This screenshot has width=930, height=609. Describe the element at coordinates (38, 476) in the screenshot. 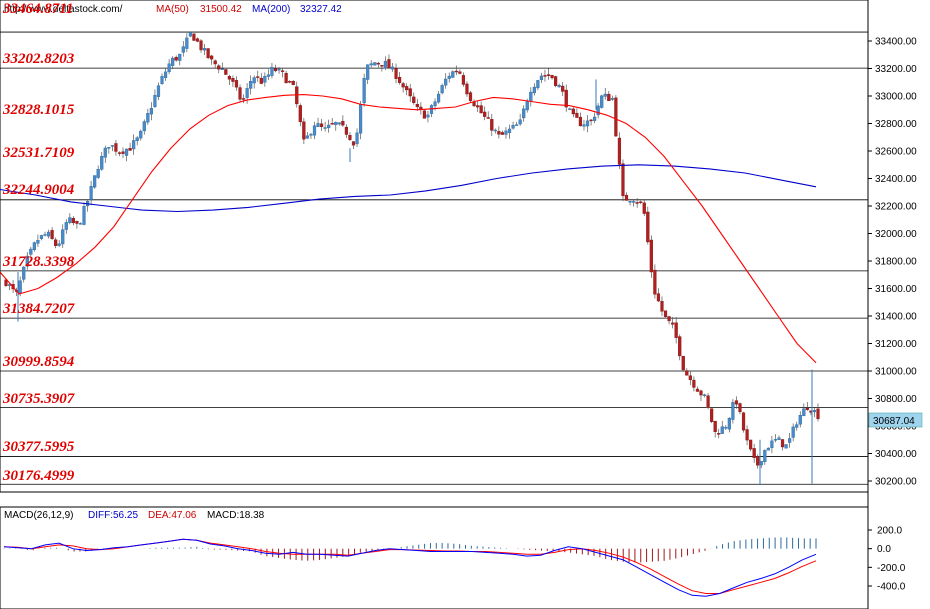

I see `level-label-10: 30176.4999` at that location.